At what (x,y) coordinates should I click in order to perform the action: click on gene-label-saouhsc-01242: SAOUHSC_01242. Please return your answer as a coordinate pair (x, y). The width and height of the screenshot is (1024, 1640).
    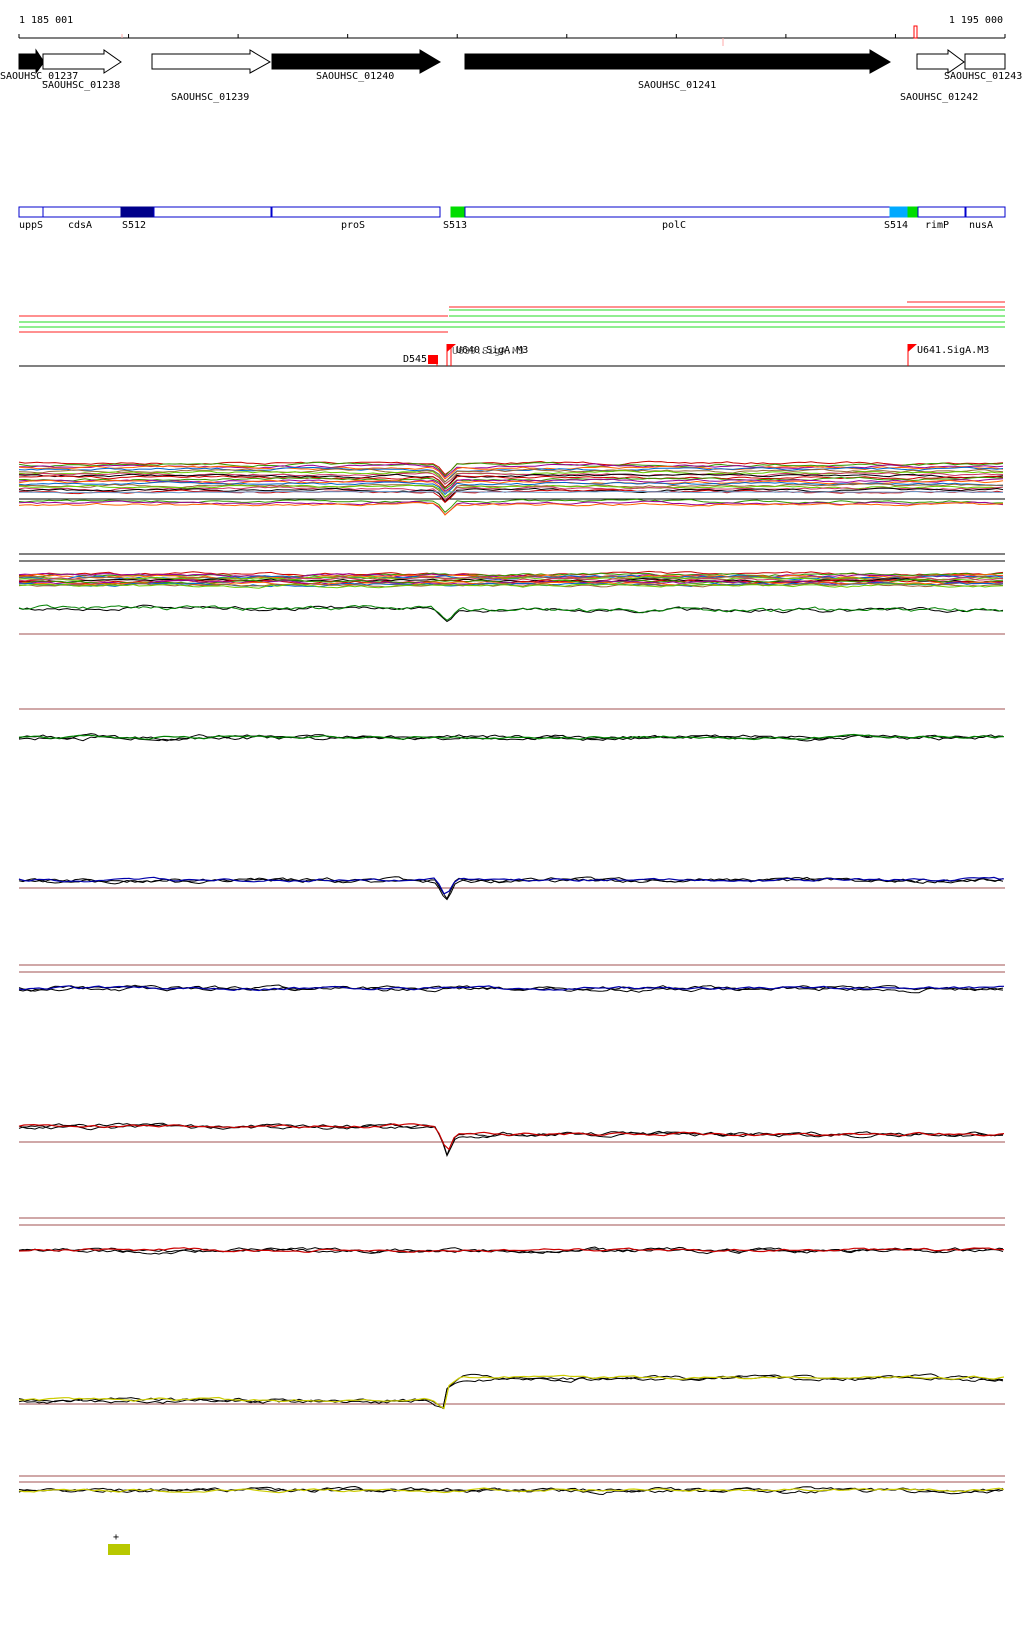
    Looking at the image, I should click on (939, 97).